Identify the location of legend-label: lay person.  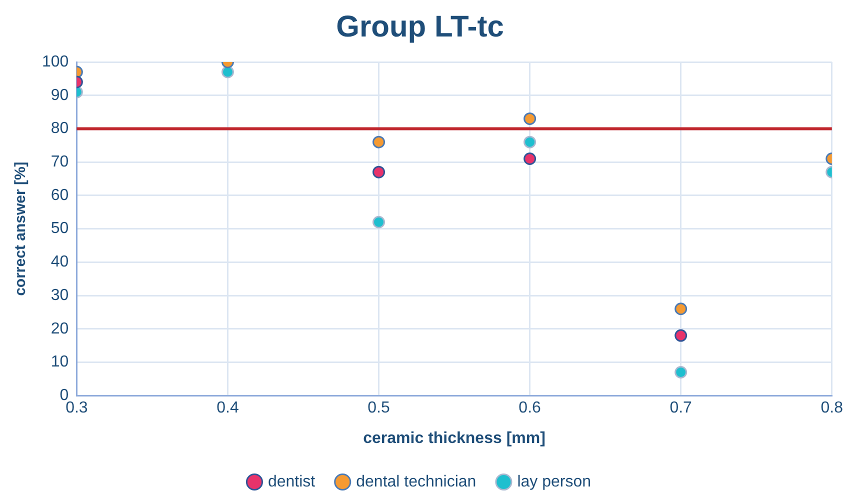
(554, 481).